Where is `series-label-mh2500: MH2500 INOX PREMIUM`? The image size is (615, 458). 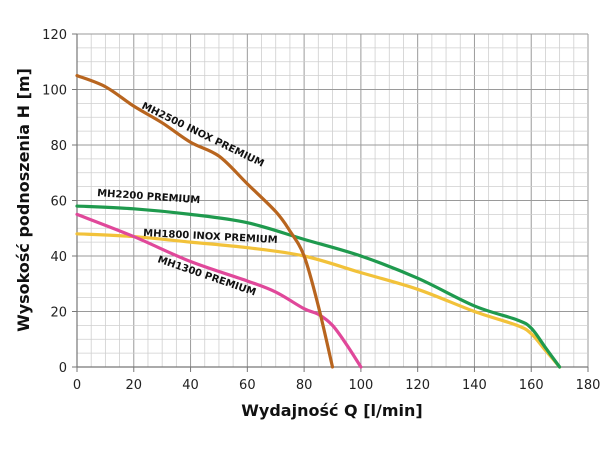 series-label-mh2500: MH2500 INOX PREMIUM is located at coordinates (203, 135).